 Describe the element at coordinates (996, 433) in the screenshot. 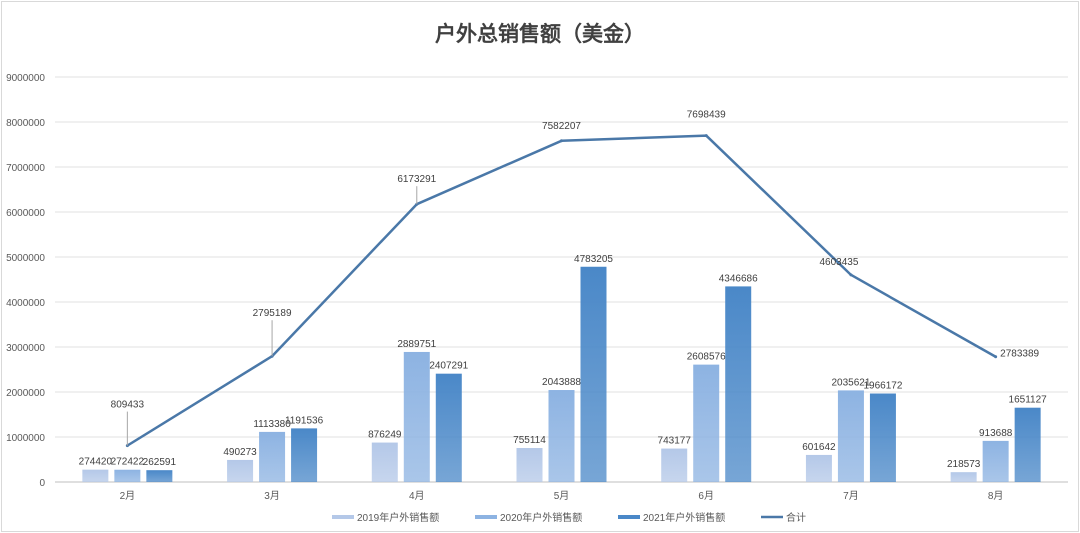

I see `bar-data-label: 913688` at that location.